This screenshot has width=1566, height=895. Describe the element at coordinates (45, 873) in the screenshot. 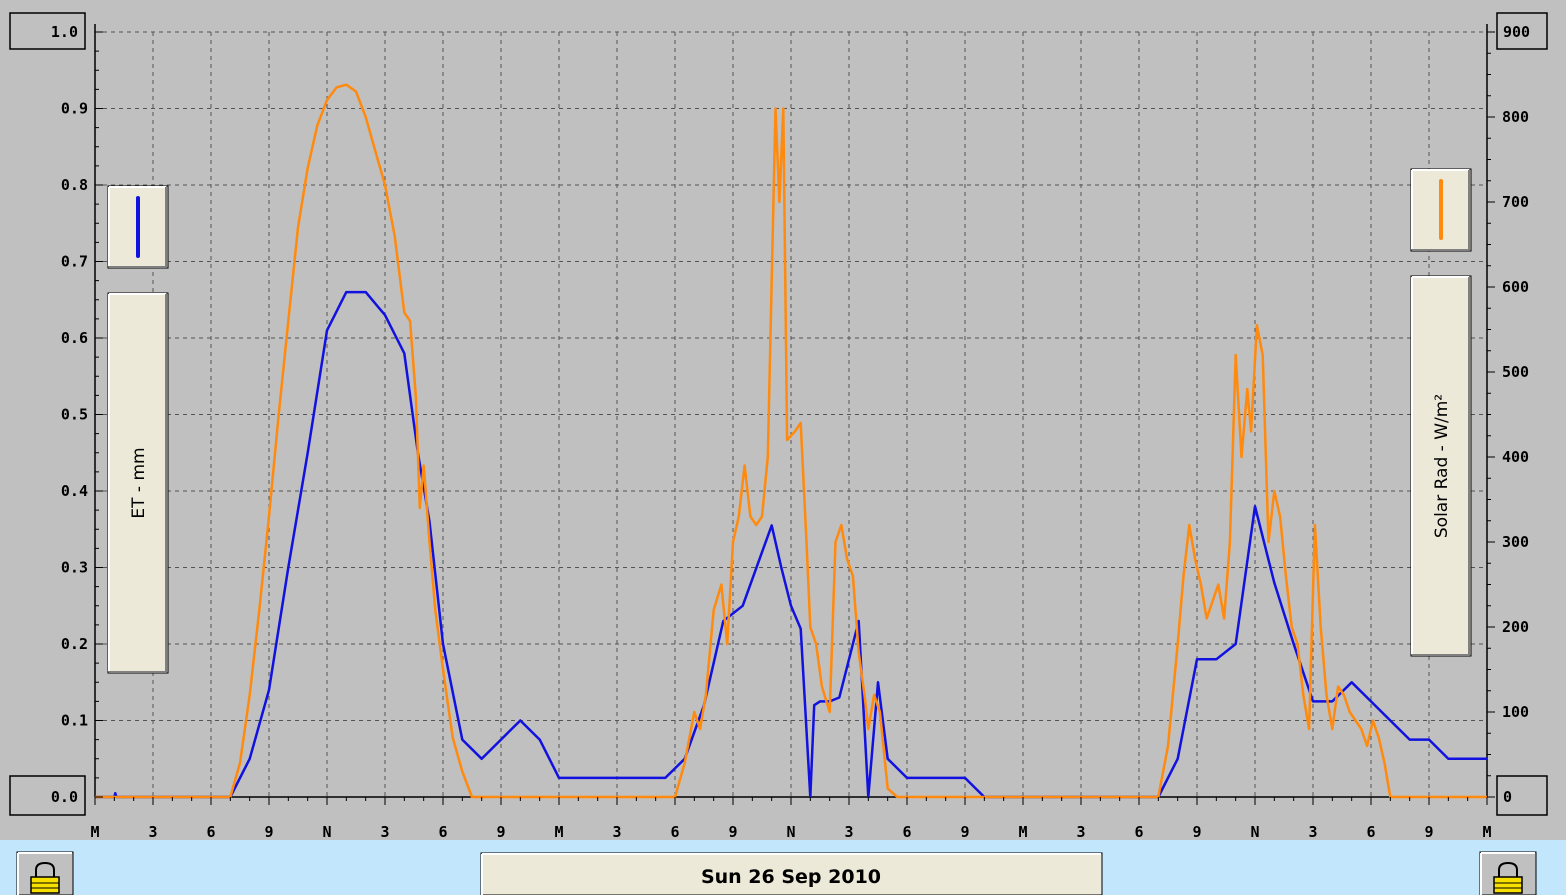

I see `left-lock-icon` at that location.